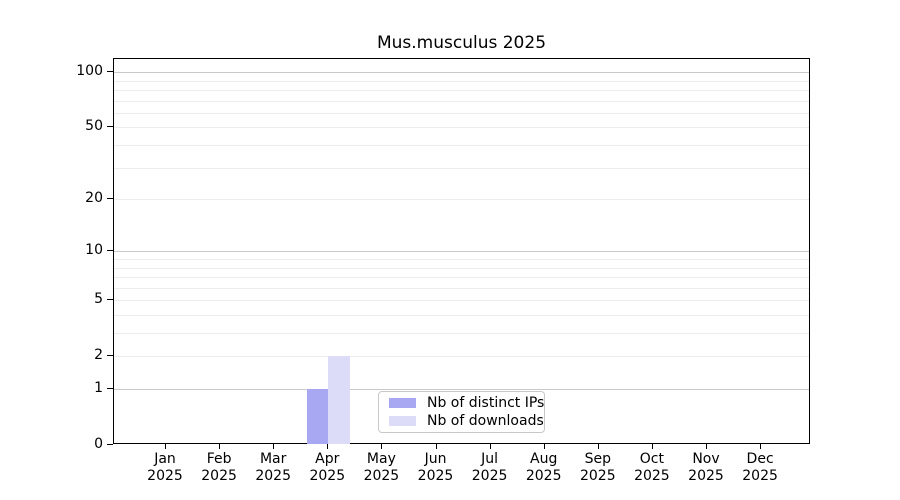  What do you see at coordinates (98, 299) in the screenshot?
I see `y-tick-label: 5` at bounding box center [98, 299].